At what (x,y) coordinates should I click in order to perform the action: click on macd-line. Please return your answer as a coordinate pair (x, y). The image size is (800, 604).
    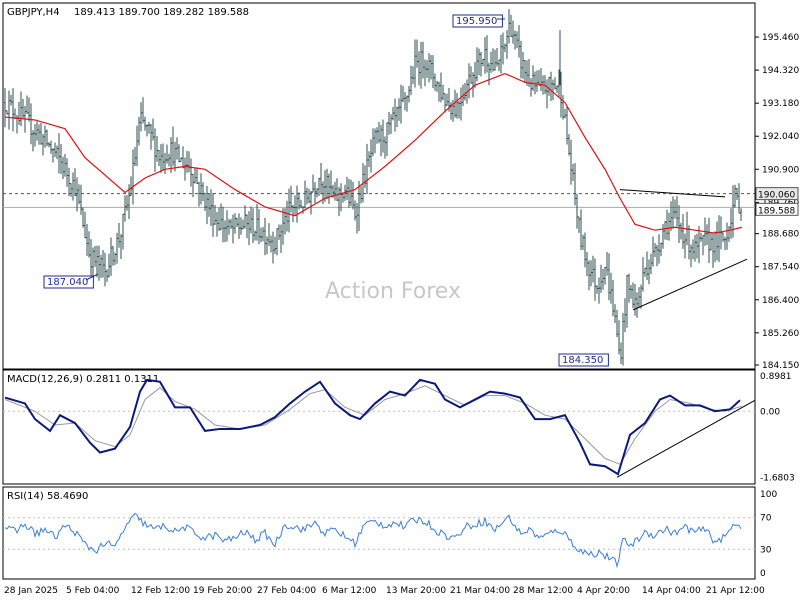
    Looking at the image, I should click on (372, 427).